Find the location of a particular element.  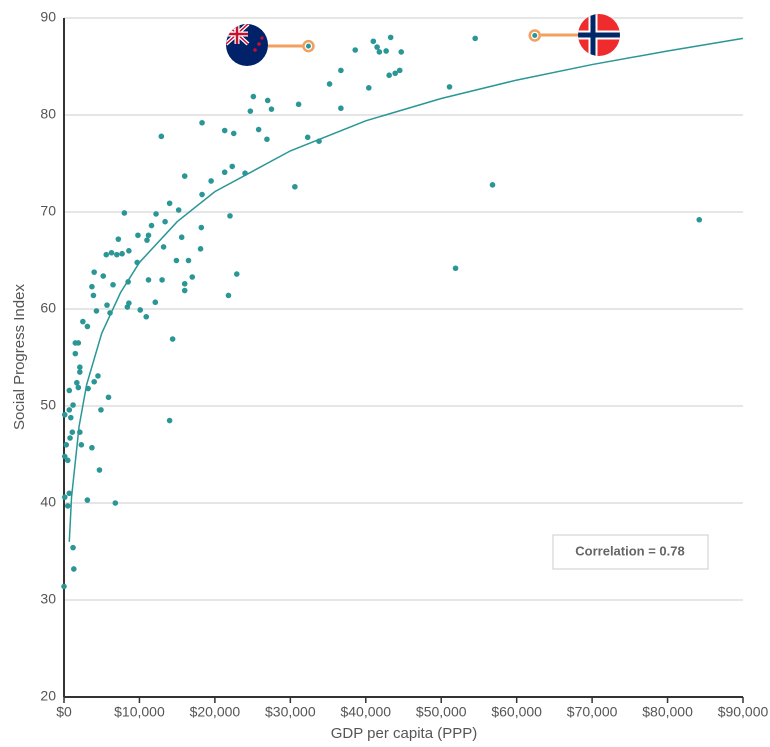

x-axis-title: GDP per capita (PPP) is located at coordinates (404, 733).